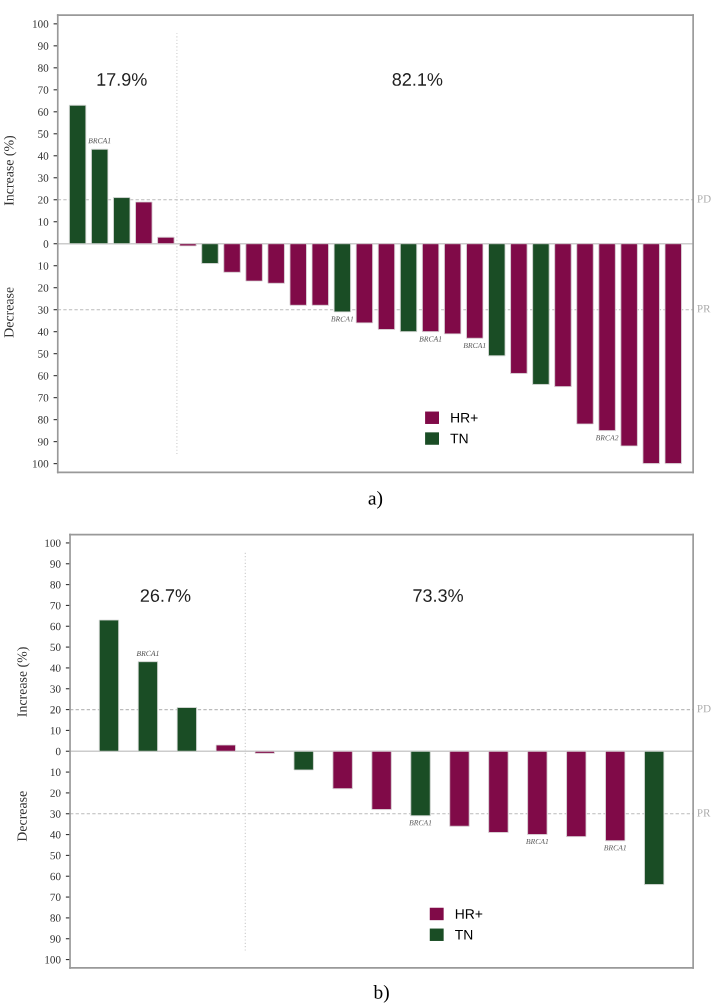 The height and width of the screenshot is (1003, 722). Describe the element at coordinates (381, 994) in the screenshot. I see `text: b)` at that location.